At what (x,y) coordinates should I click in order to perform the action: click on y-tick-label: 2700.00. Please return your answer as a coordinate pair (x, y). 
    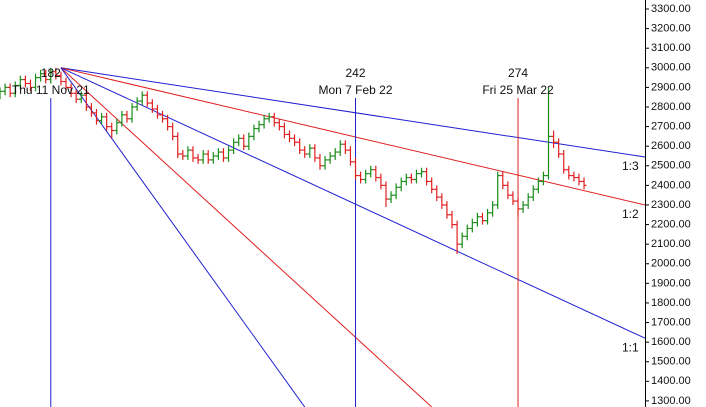
    Looking at the image, I should click on (671, 126).